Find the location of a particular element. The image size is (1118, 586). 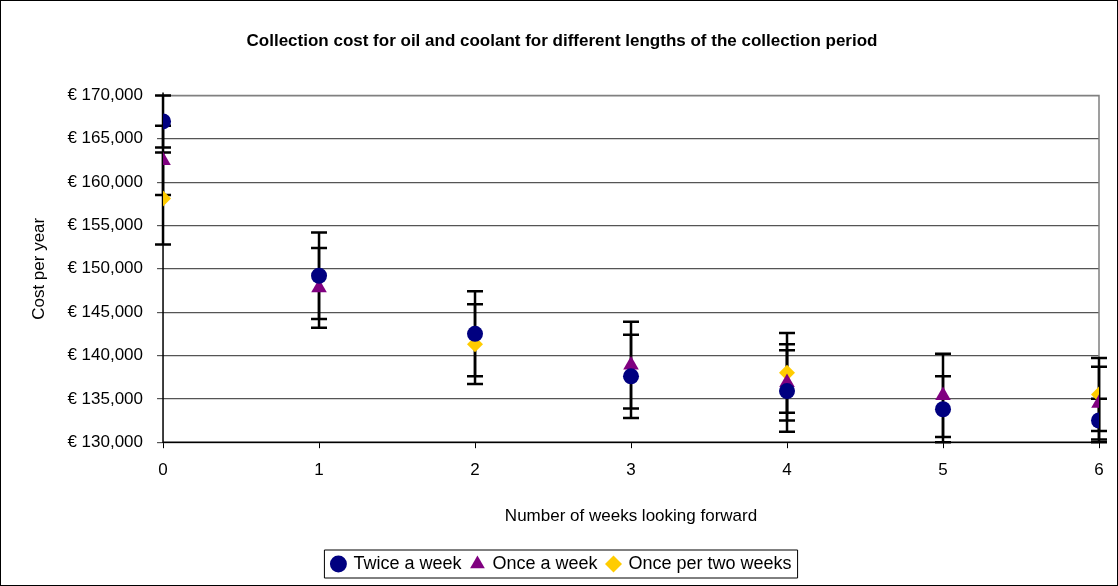

x-tick-label: 6 is located at coordinates (1099, 470).